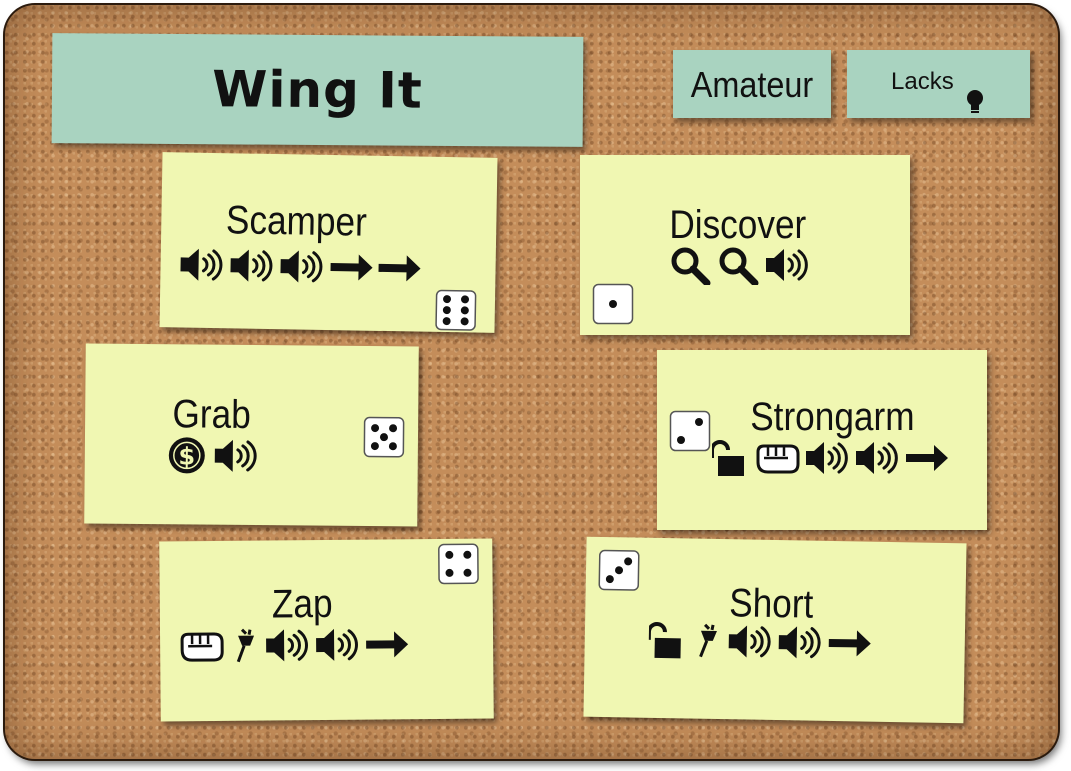 The width and height of the screenshot is (1071, 771). I want to click on loot-coin-icon: $, so click(186, 455).